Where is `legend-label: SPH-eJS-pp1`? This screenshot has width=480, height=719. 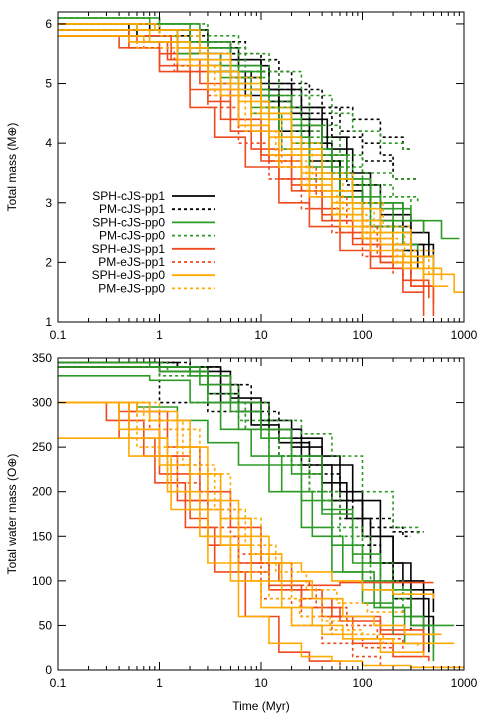 legend-label: SPH-eJS-pp1 is located at coordinates (129, 249).